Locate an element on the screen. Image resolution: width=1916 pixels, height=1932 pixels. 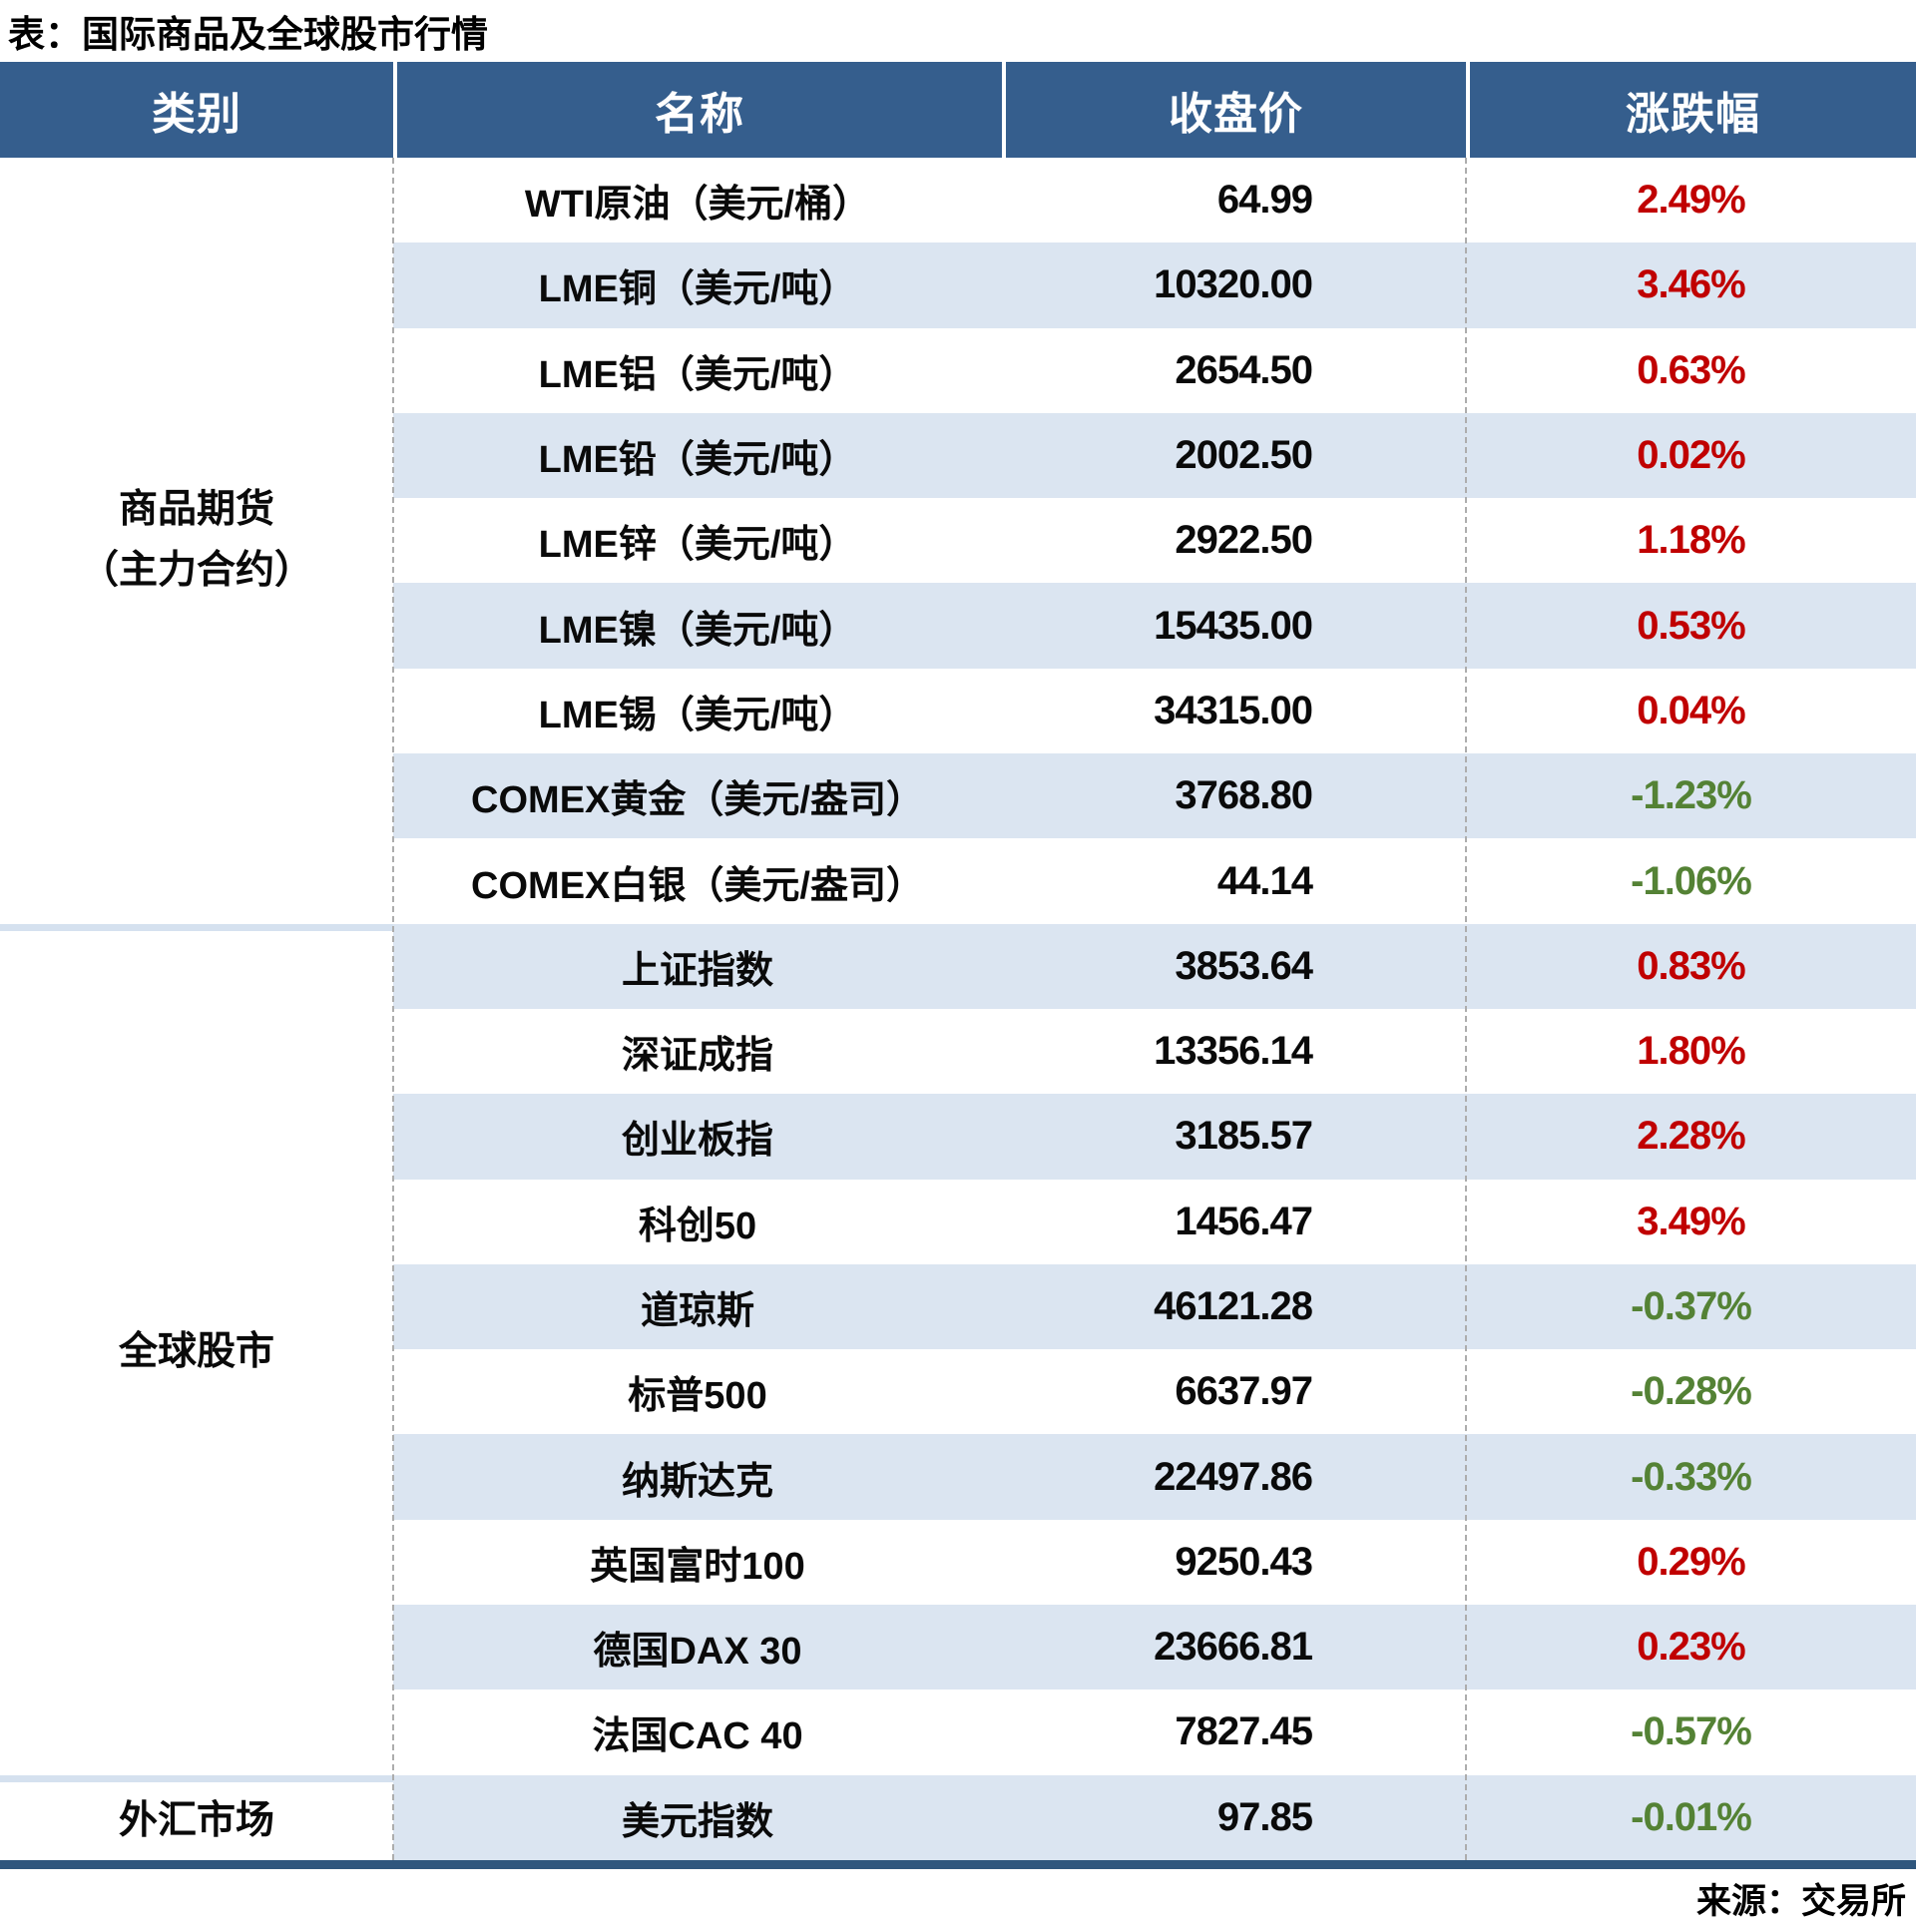
change-percent-cell: -0.37% is located at coordinates (1691, 1306).